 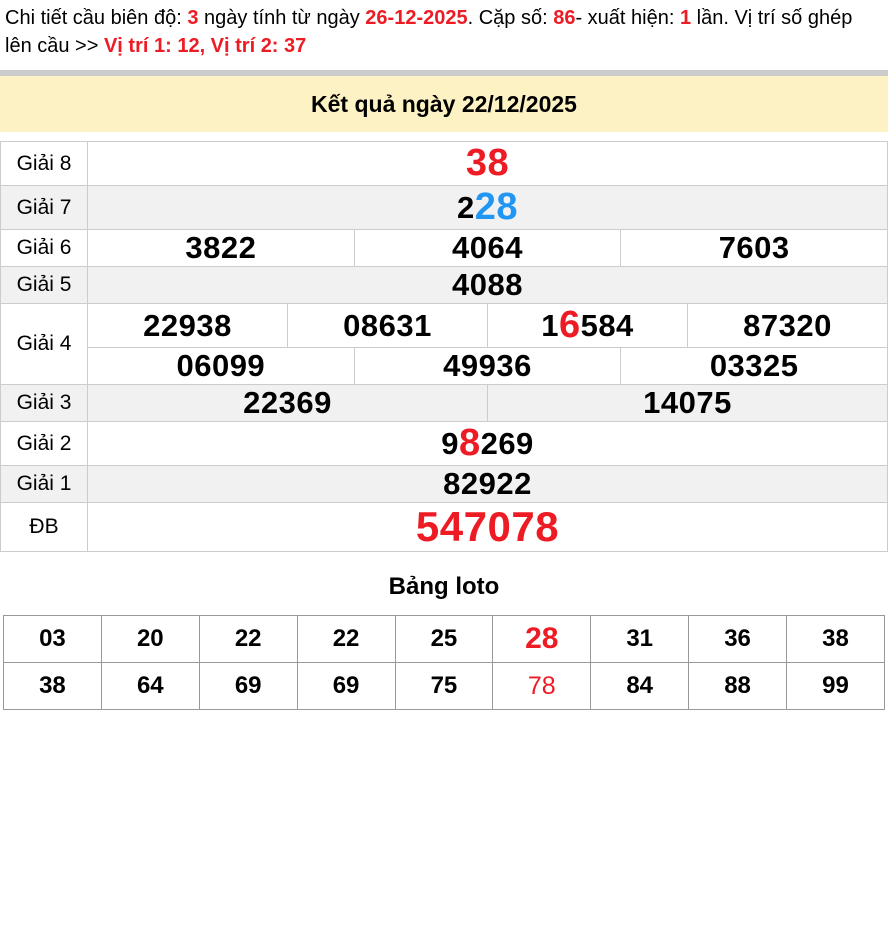 I want to click on prize-row-g6: Giải 6 3822 4064 7603, so click(x=444, y=248).